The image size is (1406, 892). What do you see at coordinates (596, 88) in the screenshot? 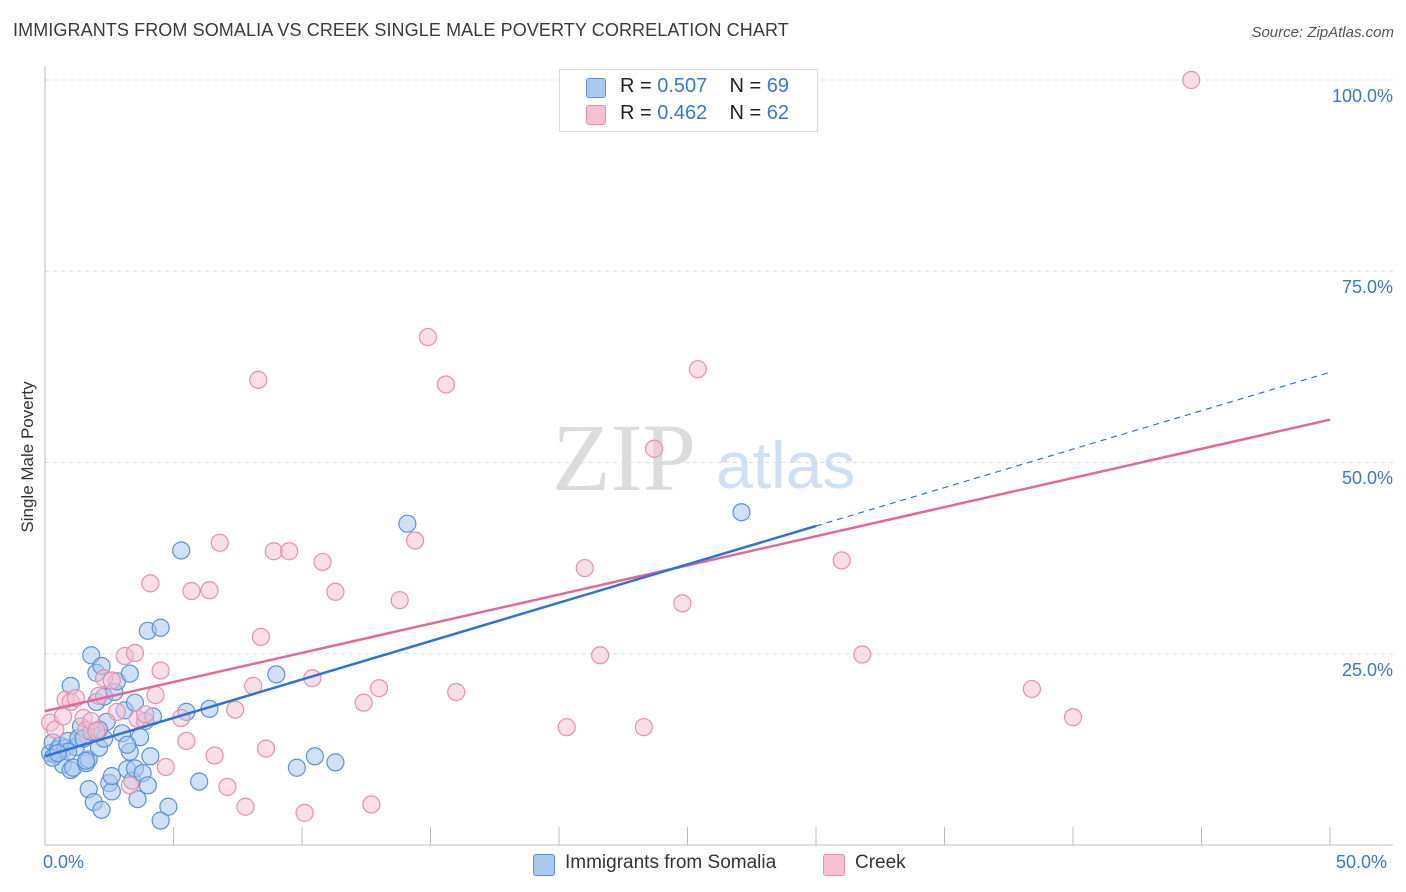
I see `legend-swatch-somalia` at bounding box center [596, 88].